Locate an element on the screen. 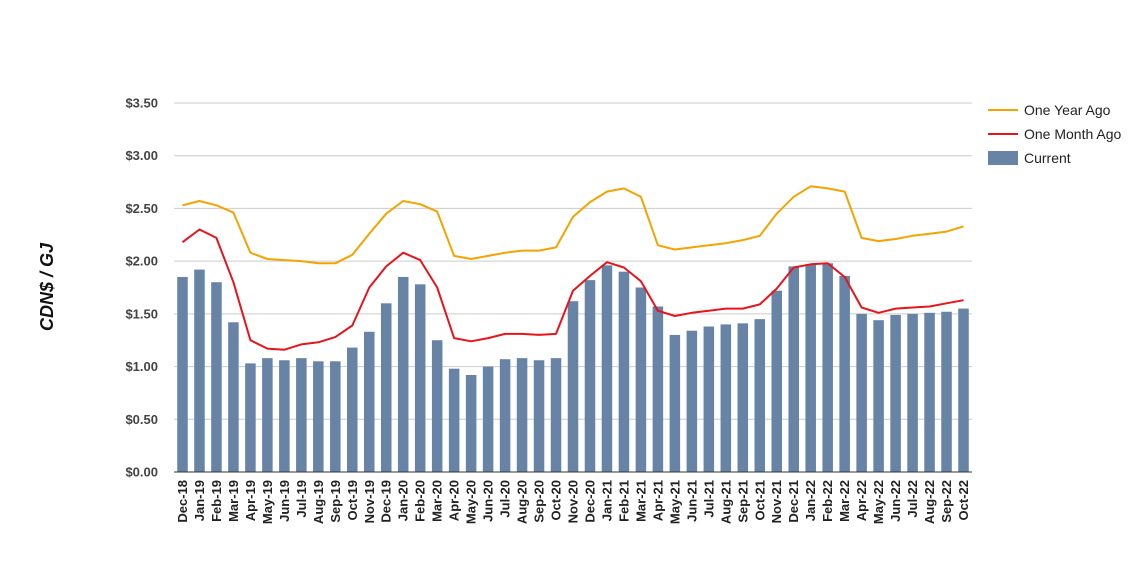 The image size is (1141, 578). x-tick-label: Jan-20 is located at coordinates (403, 500).